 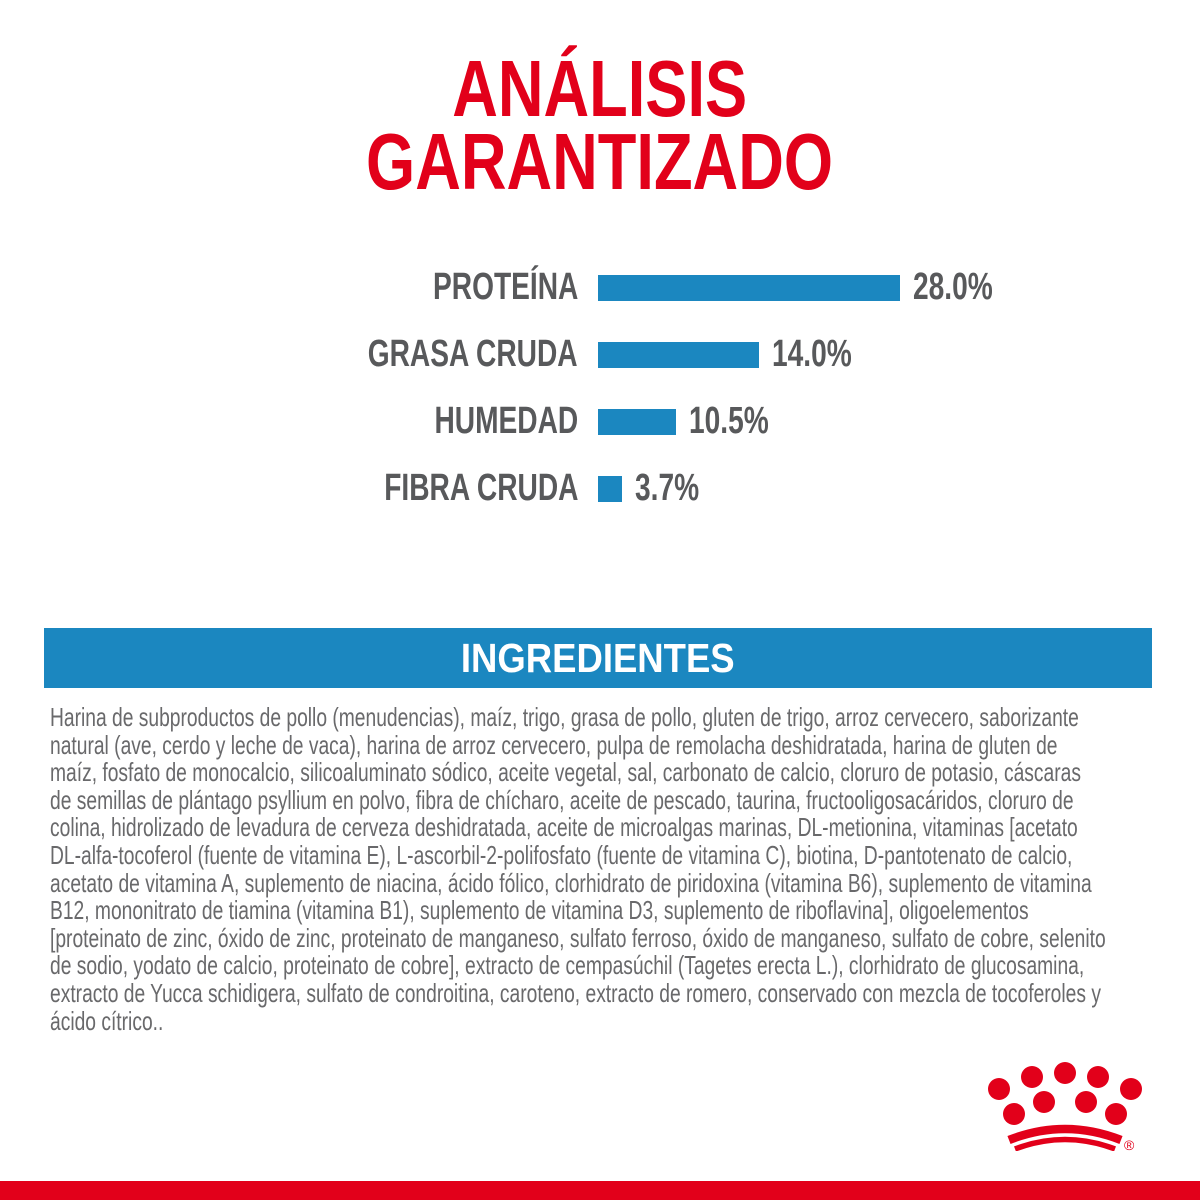 I want to click on title-line-2-text: GARANTIZADO, so click(x=600, y=161).